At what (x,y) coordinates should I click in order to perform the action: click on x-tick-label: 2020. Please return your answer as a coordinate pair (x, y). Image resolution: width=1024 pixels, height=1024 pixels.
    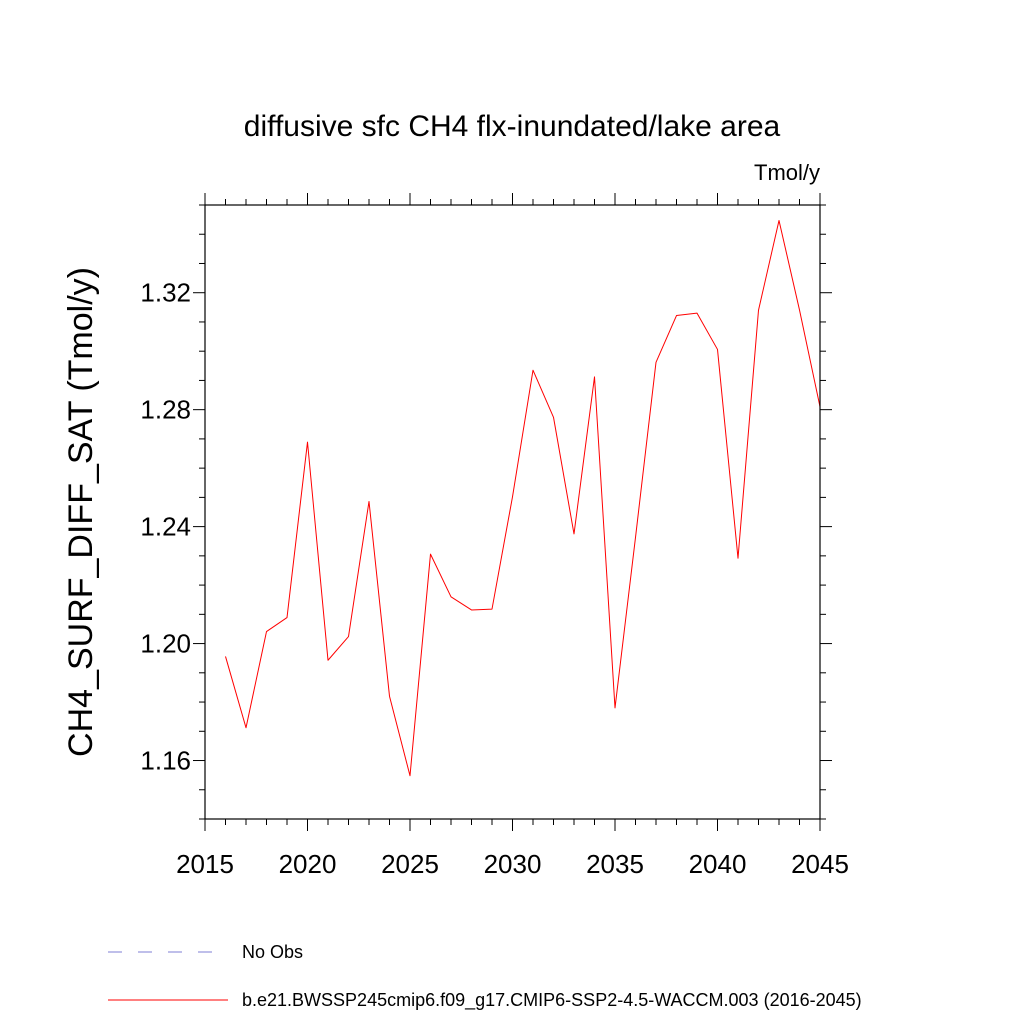
    Looking at the image, I should click on (308, 864).